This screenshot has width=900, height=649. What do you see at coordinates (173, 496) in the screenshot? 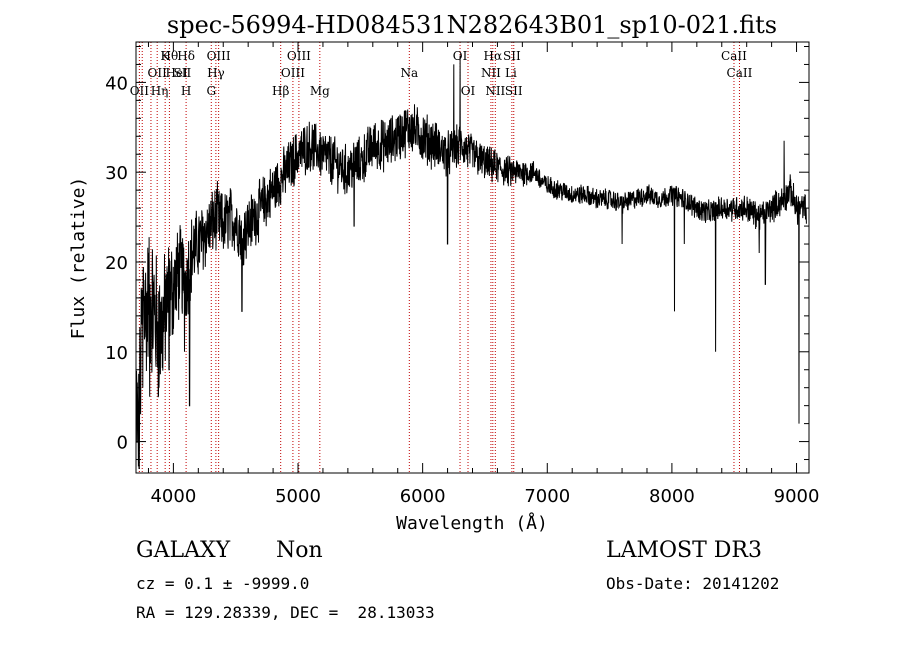
I see `x-tick-label: 4000` at bounding box center [173, 496].